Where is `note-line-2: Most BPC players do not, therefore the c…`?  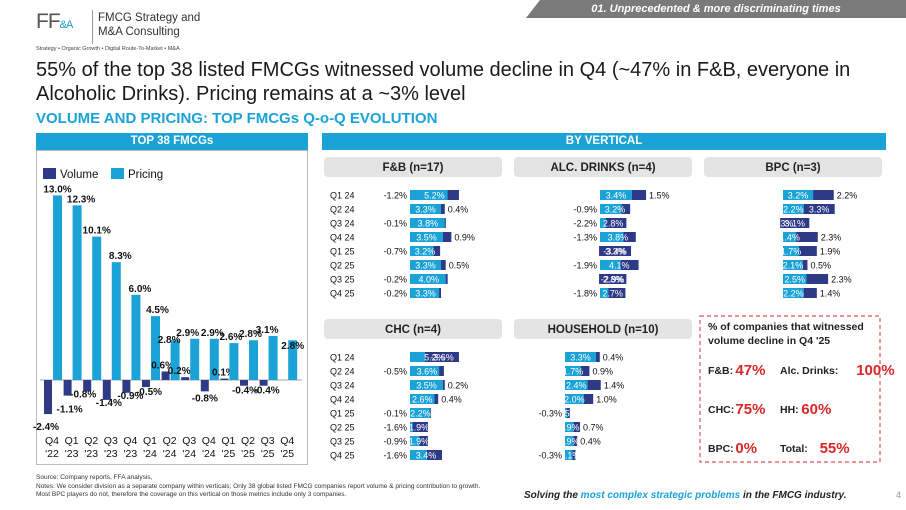 note-line-2: Most BPC players do not, therefore the c… is located at coordinates (191, 494).